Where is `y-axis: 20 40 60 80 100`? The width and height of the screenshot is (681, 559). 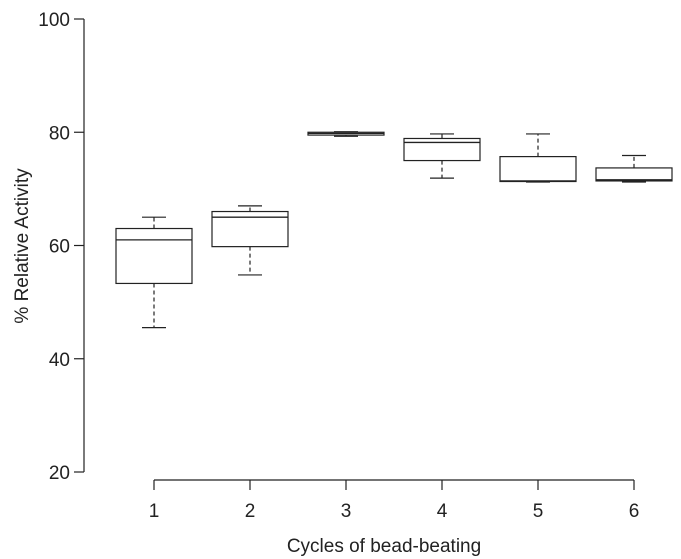
y-axis: 20 40 60 80 100 is located at coordinates (61, 247).